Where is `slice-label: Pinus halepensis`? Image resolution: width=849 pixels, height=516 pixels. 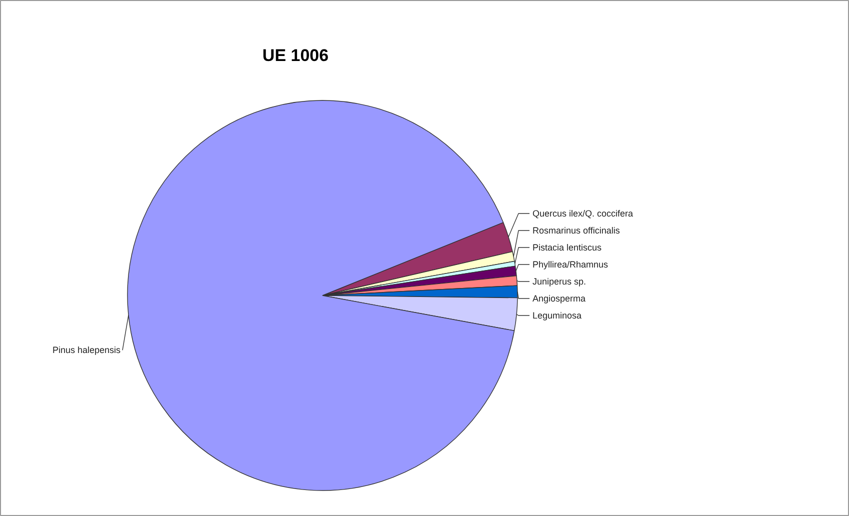 slice-label: Pinus halepensis is located at coordinates (87, 350).